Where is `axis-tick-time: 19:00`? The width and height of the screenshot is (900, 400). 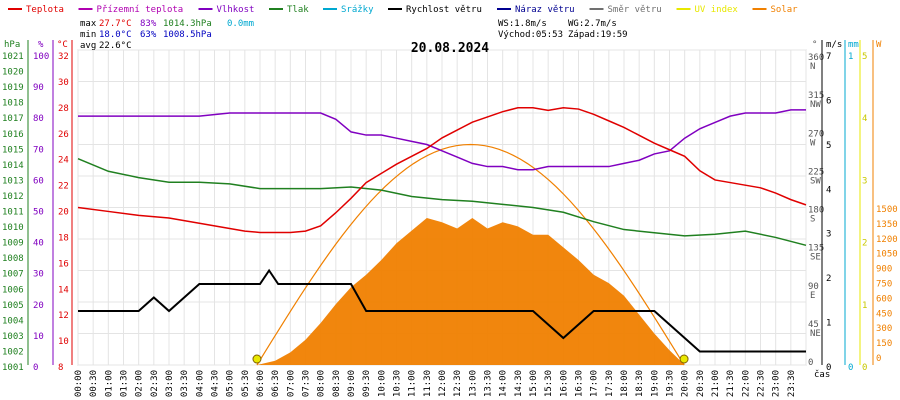
axis-tick-time: 19:00 is located at coordinates (655, 383).